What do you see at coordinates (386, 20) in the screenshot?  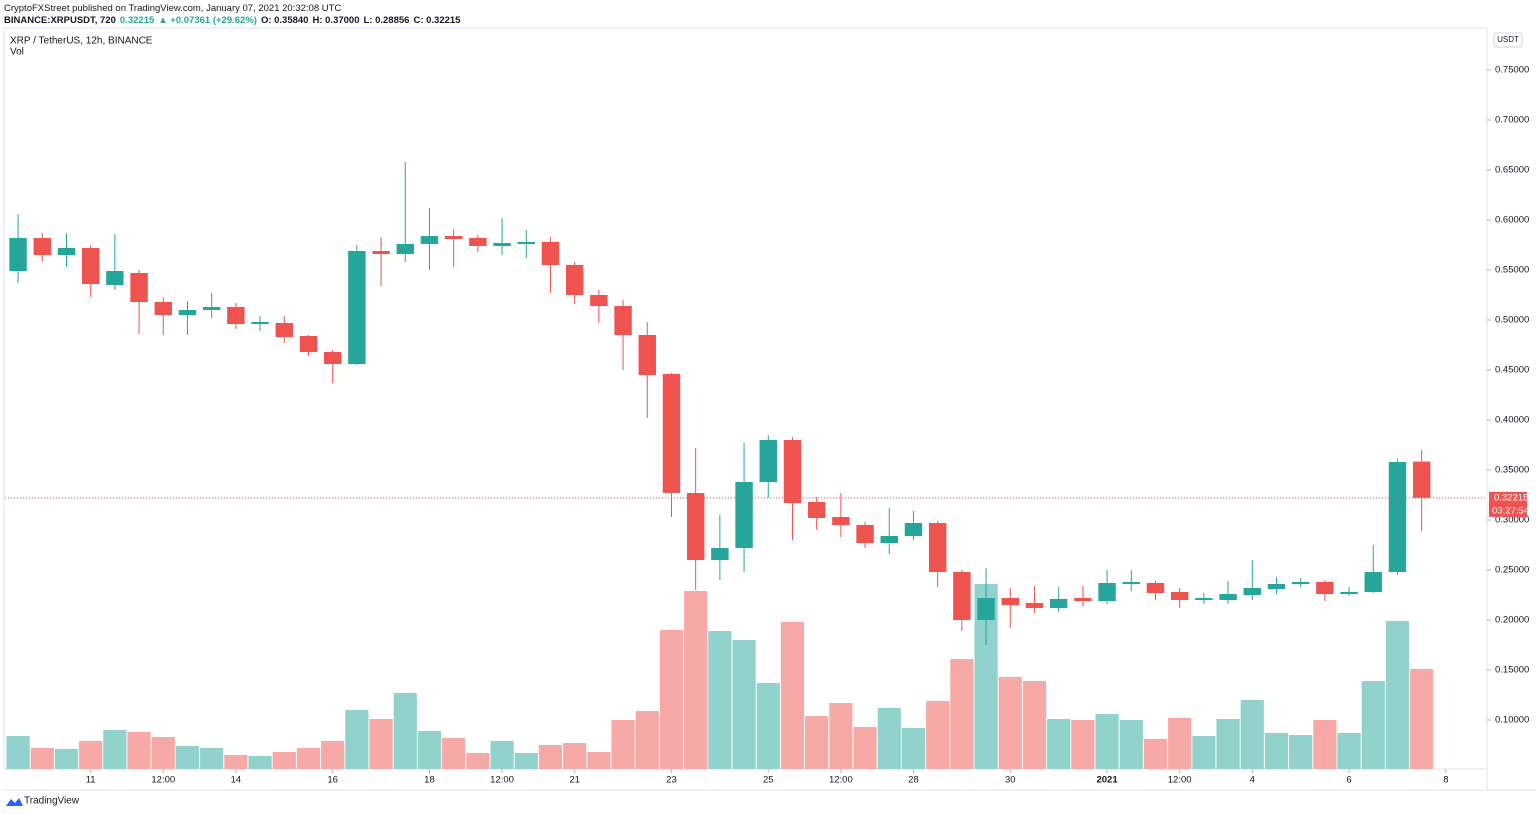 I see `low: L: 0.28856` at bounding box center [386, 20].